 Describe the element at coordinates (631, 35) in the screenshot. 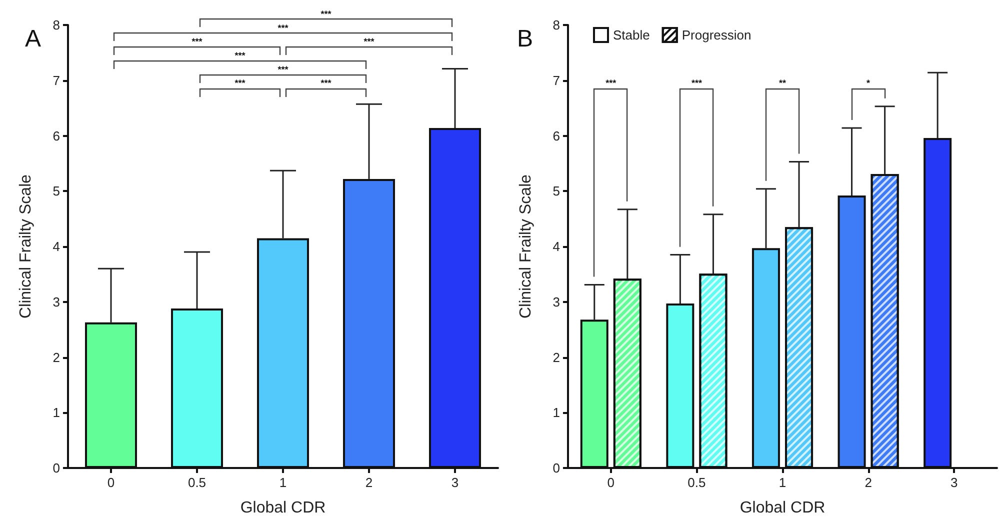

I see `legend-label: Stable` at that location.